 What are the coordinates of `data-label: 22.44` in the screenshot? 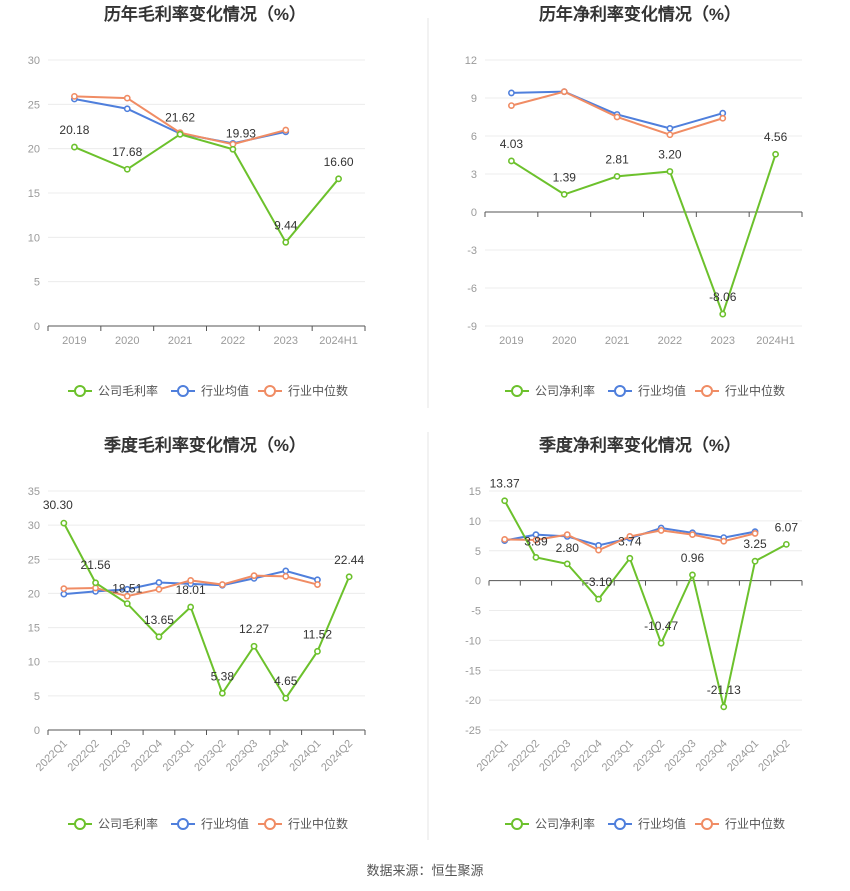 It's located at (349, 560).